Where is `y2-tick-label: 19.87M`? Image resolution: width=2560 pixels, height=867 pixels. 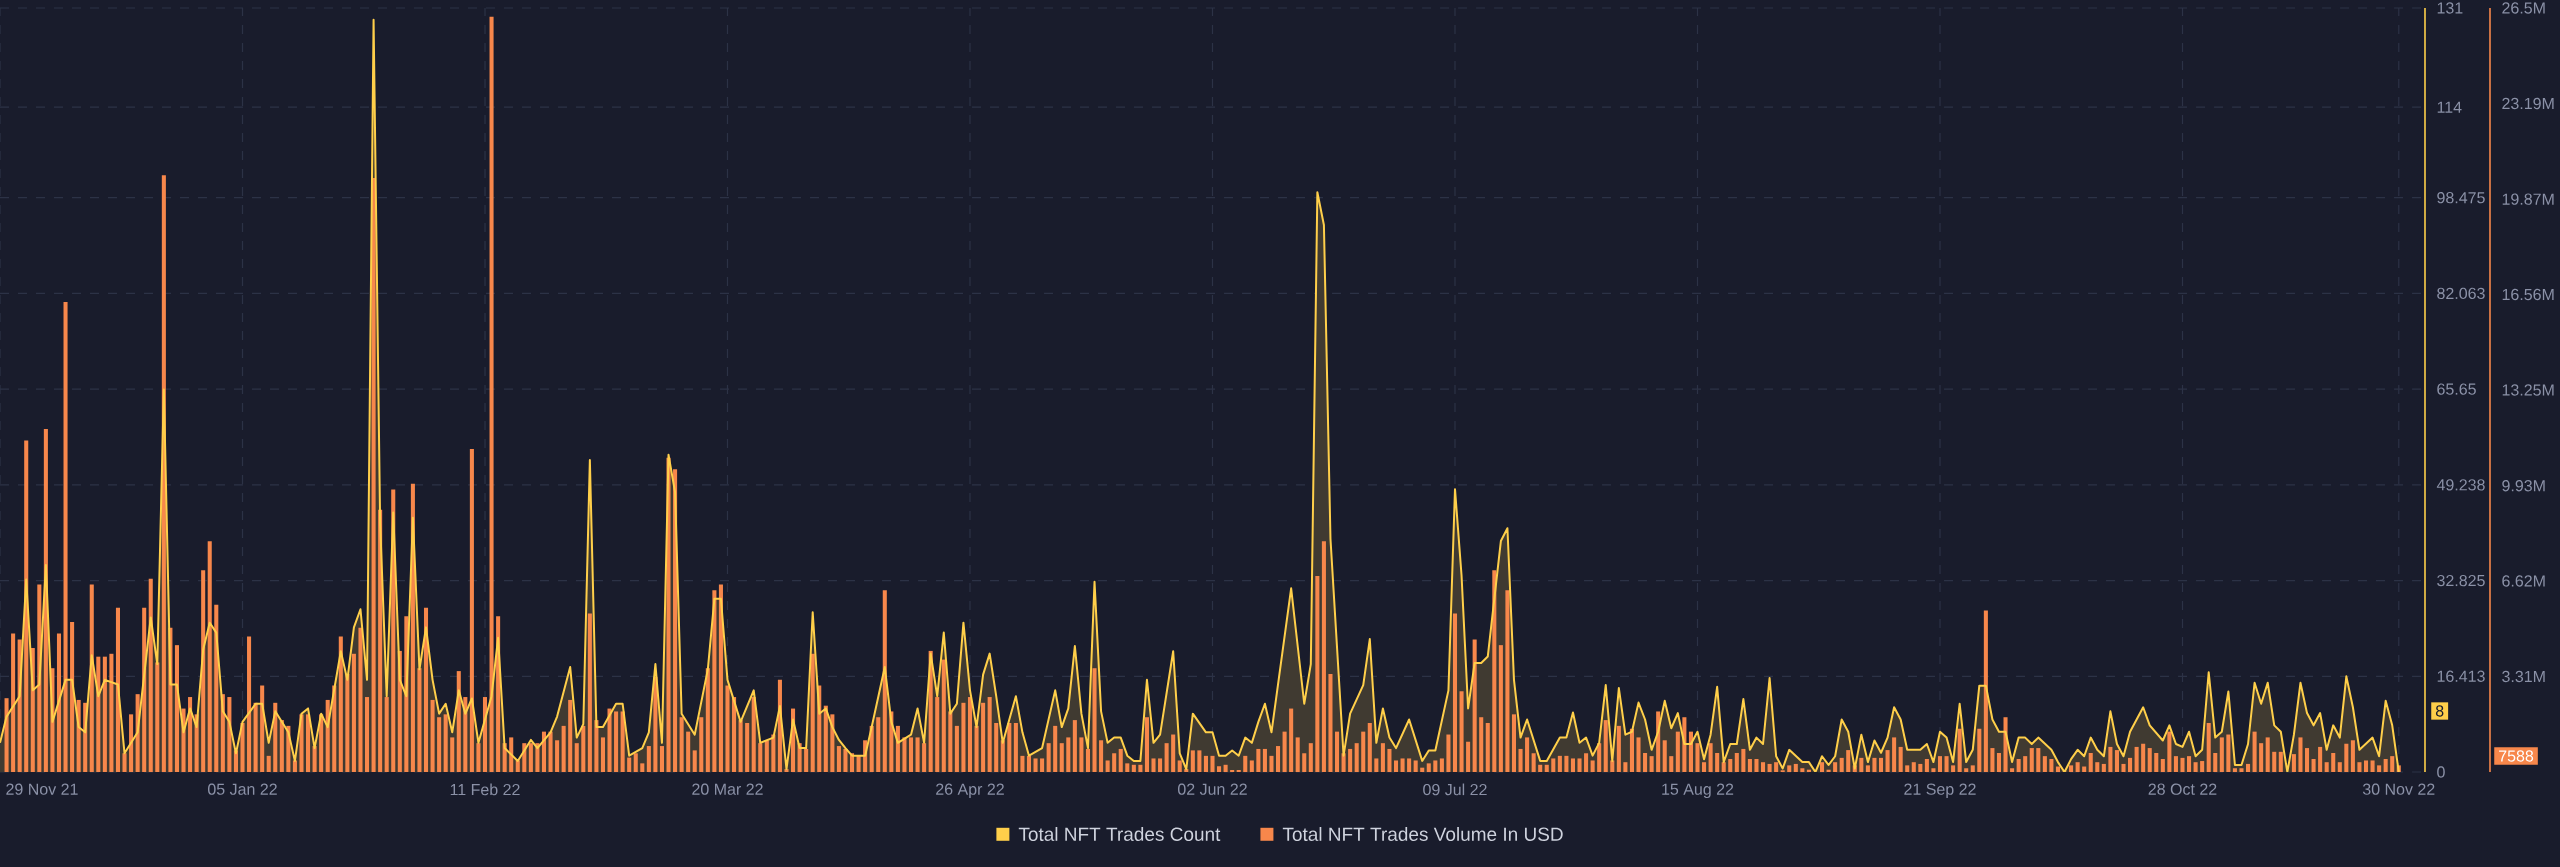 y2-tick-label: 19.87M is located at coordinates (2528, 199).